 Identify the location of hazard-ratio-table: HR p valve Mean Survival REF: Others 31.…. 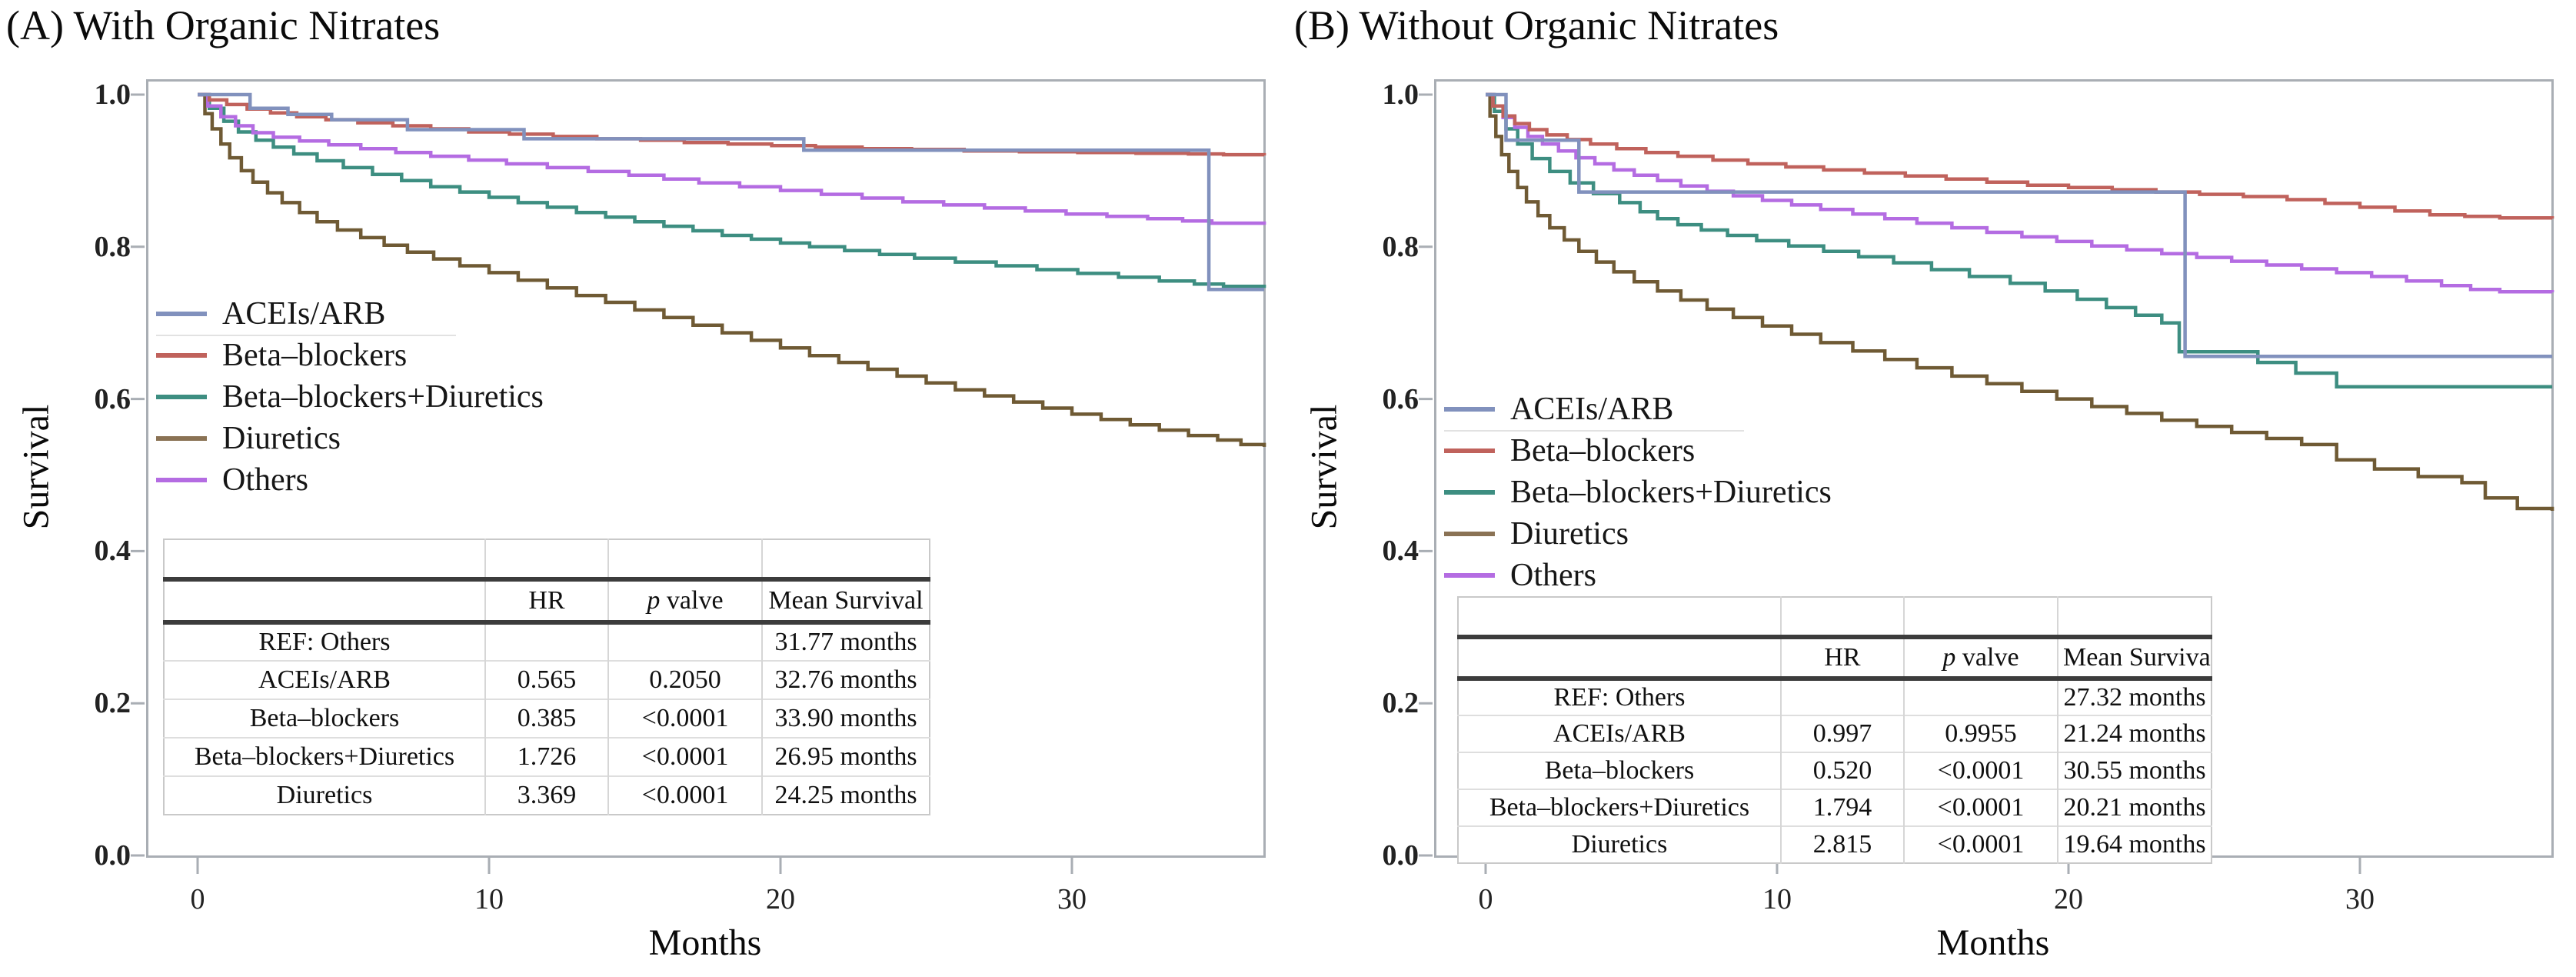
(546, 677).